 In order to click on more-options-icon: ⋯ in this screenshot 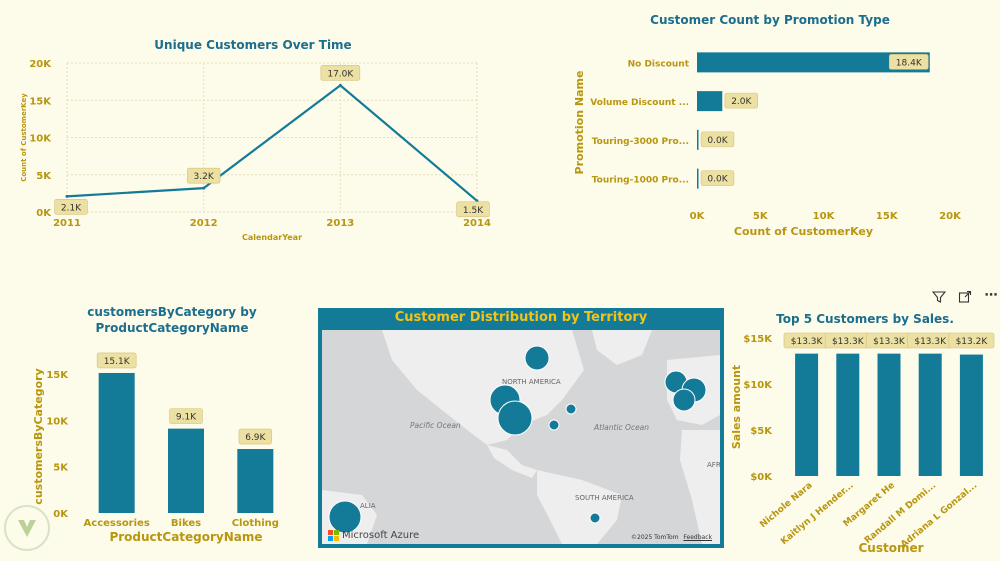, I will do `click(991, 295)`.